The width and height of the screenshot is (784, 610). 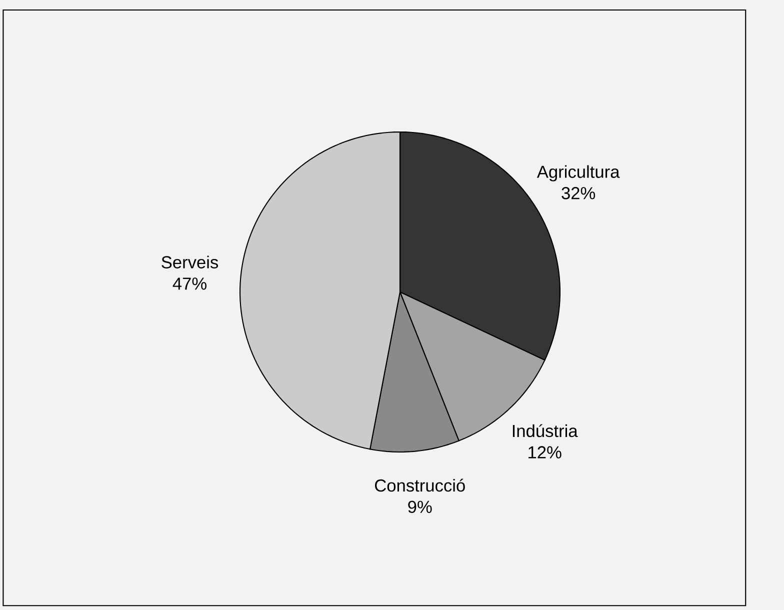 What do you see at coordinates (578, 173) in the screenshot?
I see `slice-label: Agricultura` at bounding box center [578, 173].